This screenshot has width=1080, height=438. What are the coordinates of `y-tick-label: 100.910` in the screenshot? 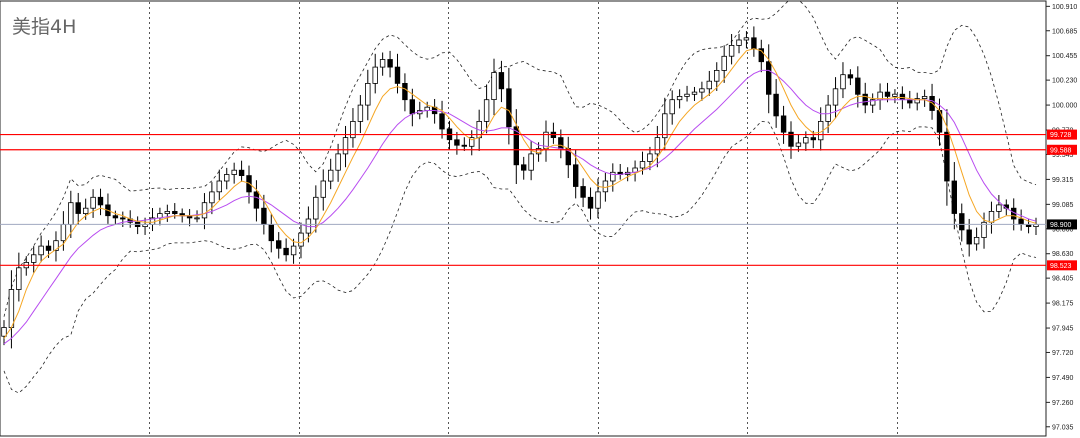 It's located at (1064, 7).